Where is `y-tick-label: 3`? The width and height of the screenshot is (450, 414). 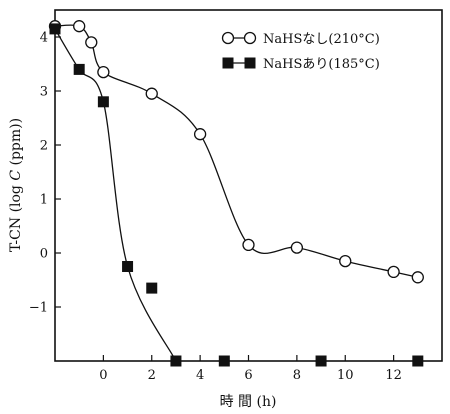
y-tick-label: 3 is located at coordinates (44, 92).